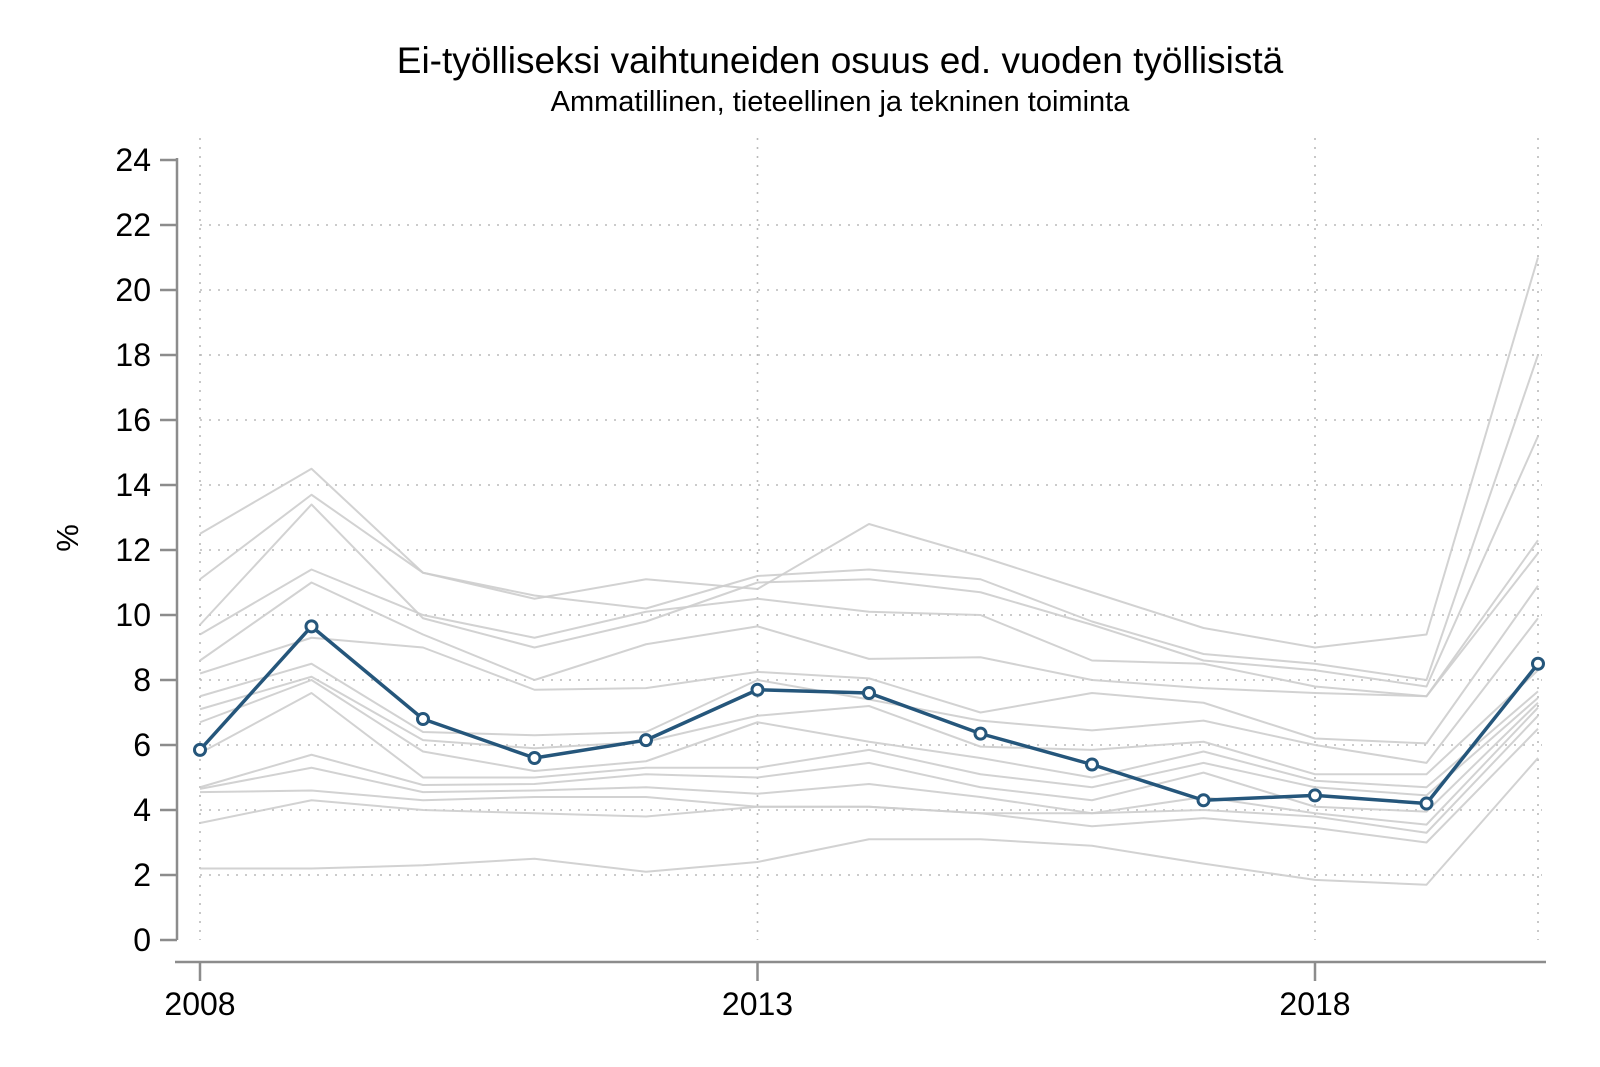  What do you see at coordinates (142, 810) in the screenshot?
I see `y-tick-label: 4` at bounding box center [142, 810].